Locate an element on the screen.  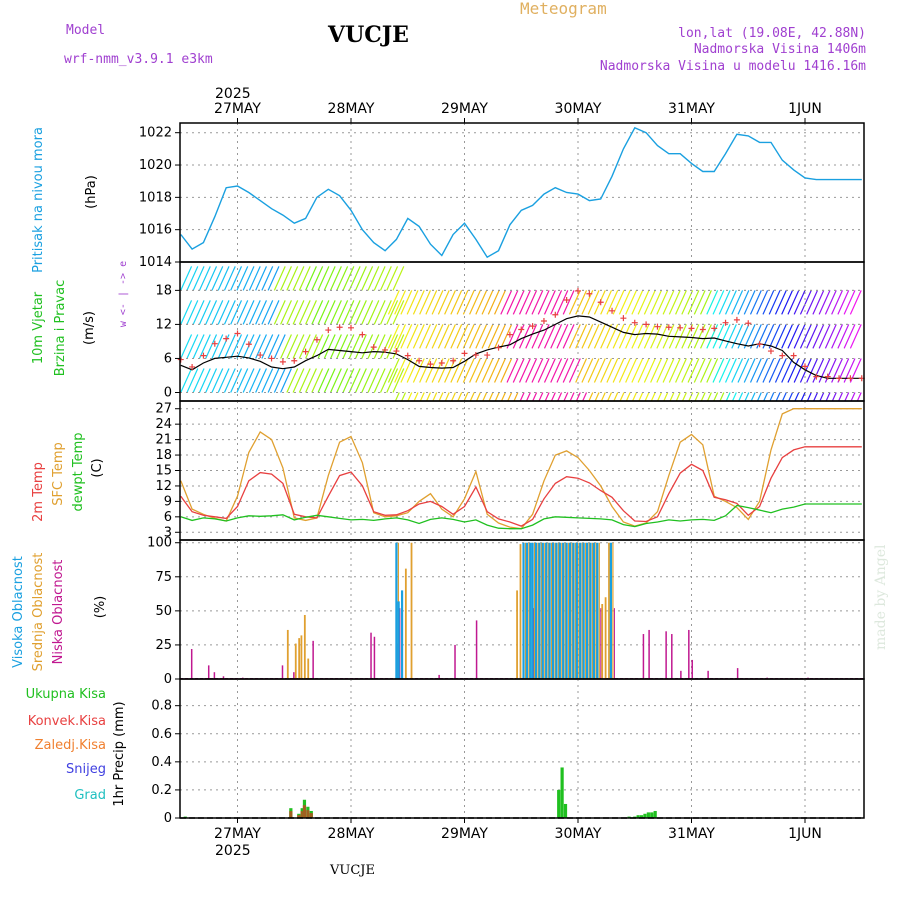
y-tick-label: 0 is located at coordinates (168, 679).